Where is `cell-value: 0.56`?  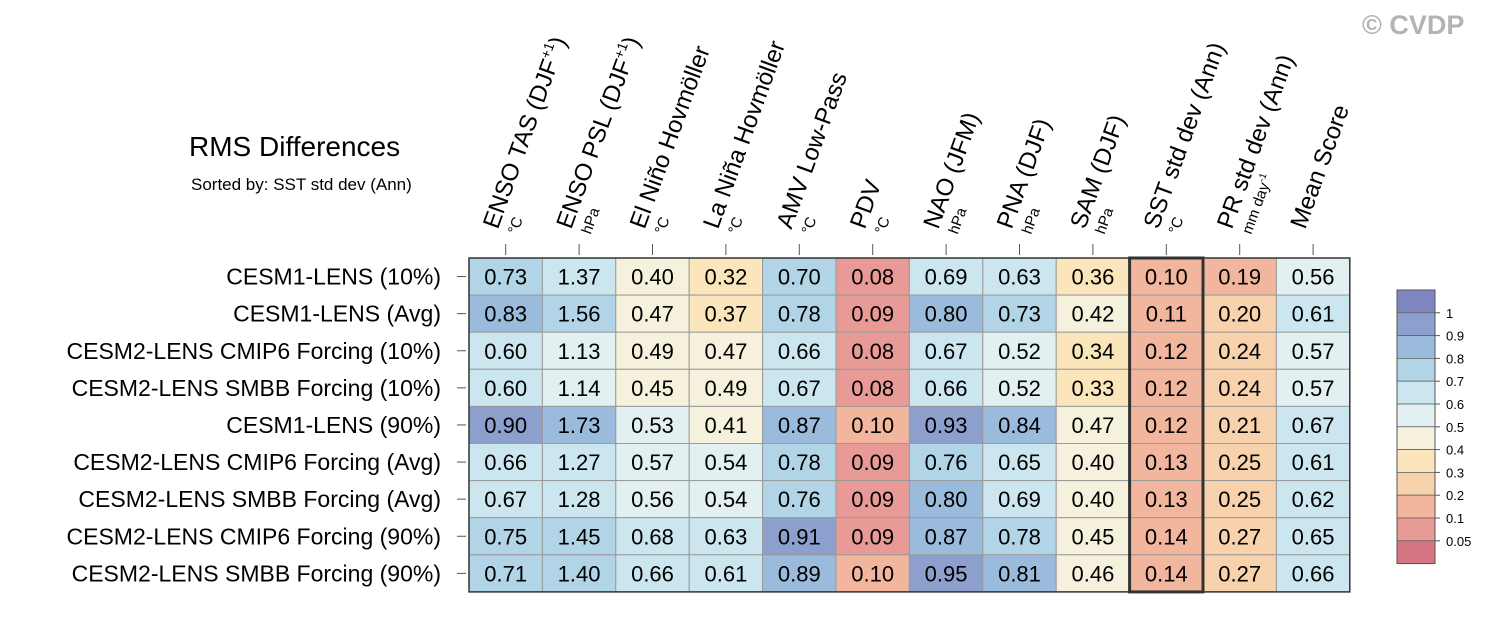 cell-value: 0.56 is located at coordinates (1313, 277).